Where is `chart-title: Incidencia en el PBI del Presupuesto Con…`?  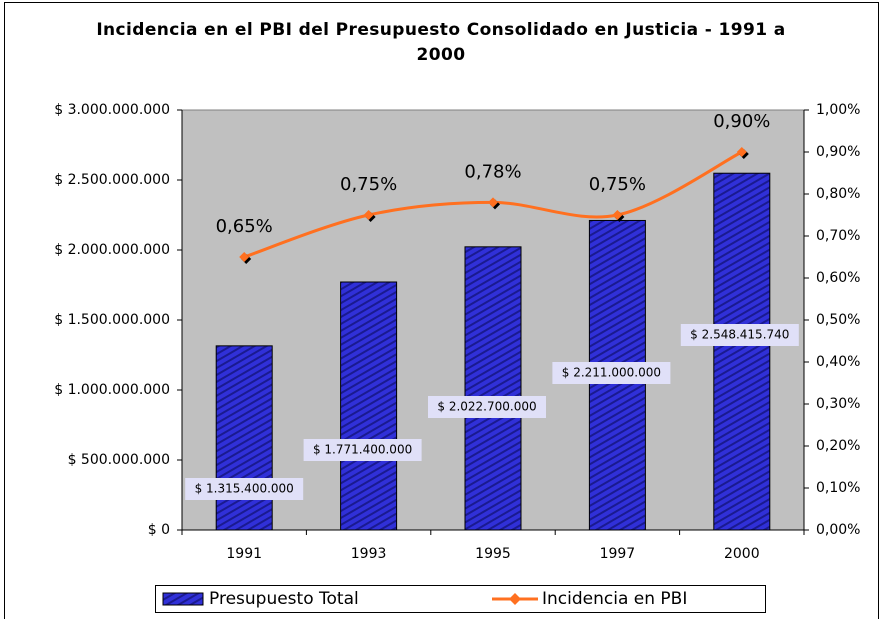
chart-title: Incidencia en el PBI del Presupuesto Con… is located at coordinates (441, 42).